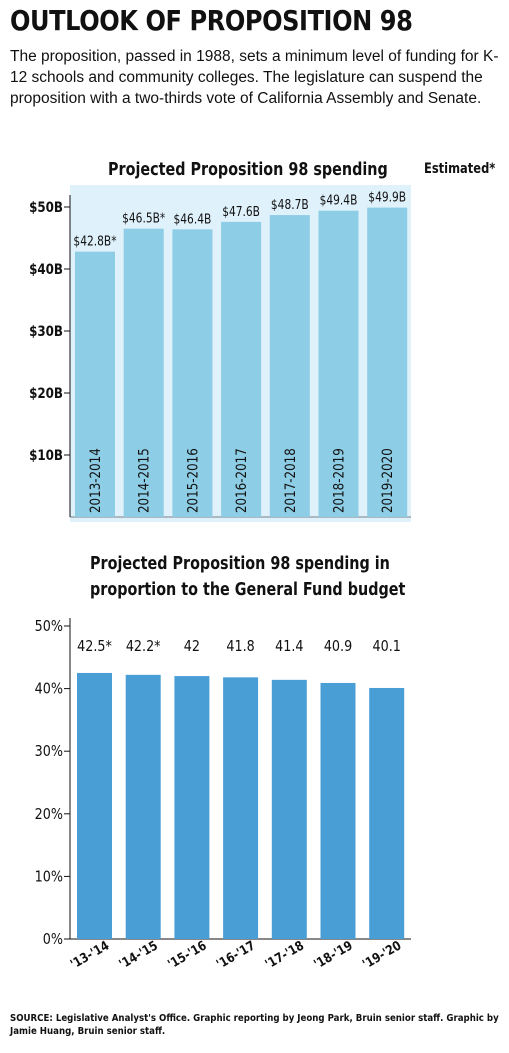 This screenshot has width=509, height=1053. What do you see at coordinates (242, 480) in the screenshot?
I see `chart1-category-label: 2016-2017` at bounding box center [242, 480].